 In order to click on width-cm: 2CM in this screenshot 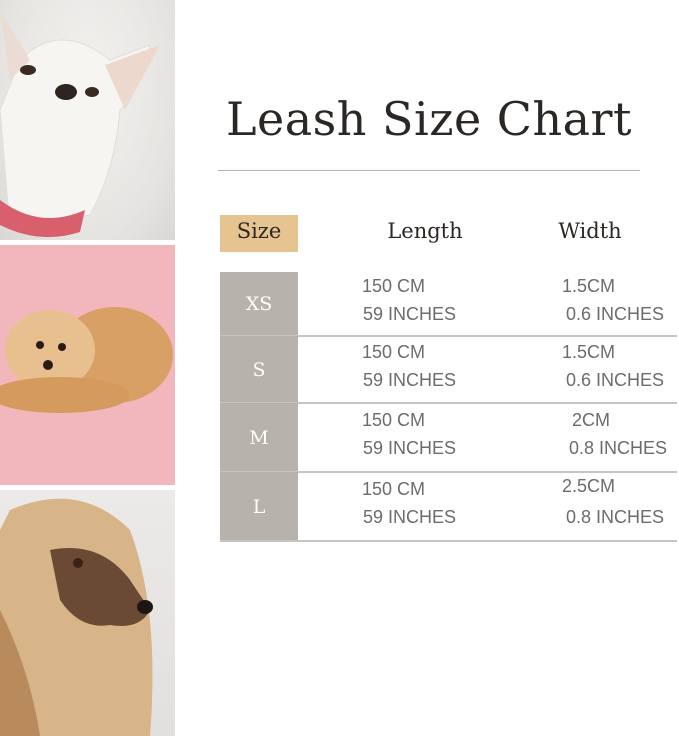, I will do `click(591, 419)`.